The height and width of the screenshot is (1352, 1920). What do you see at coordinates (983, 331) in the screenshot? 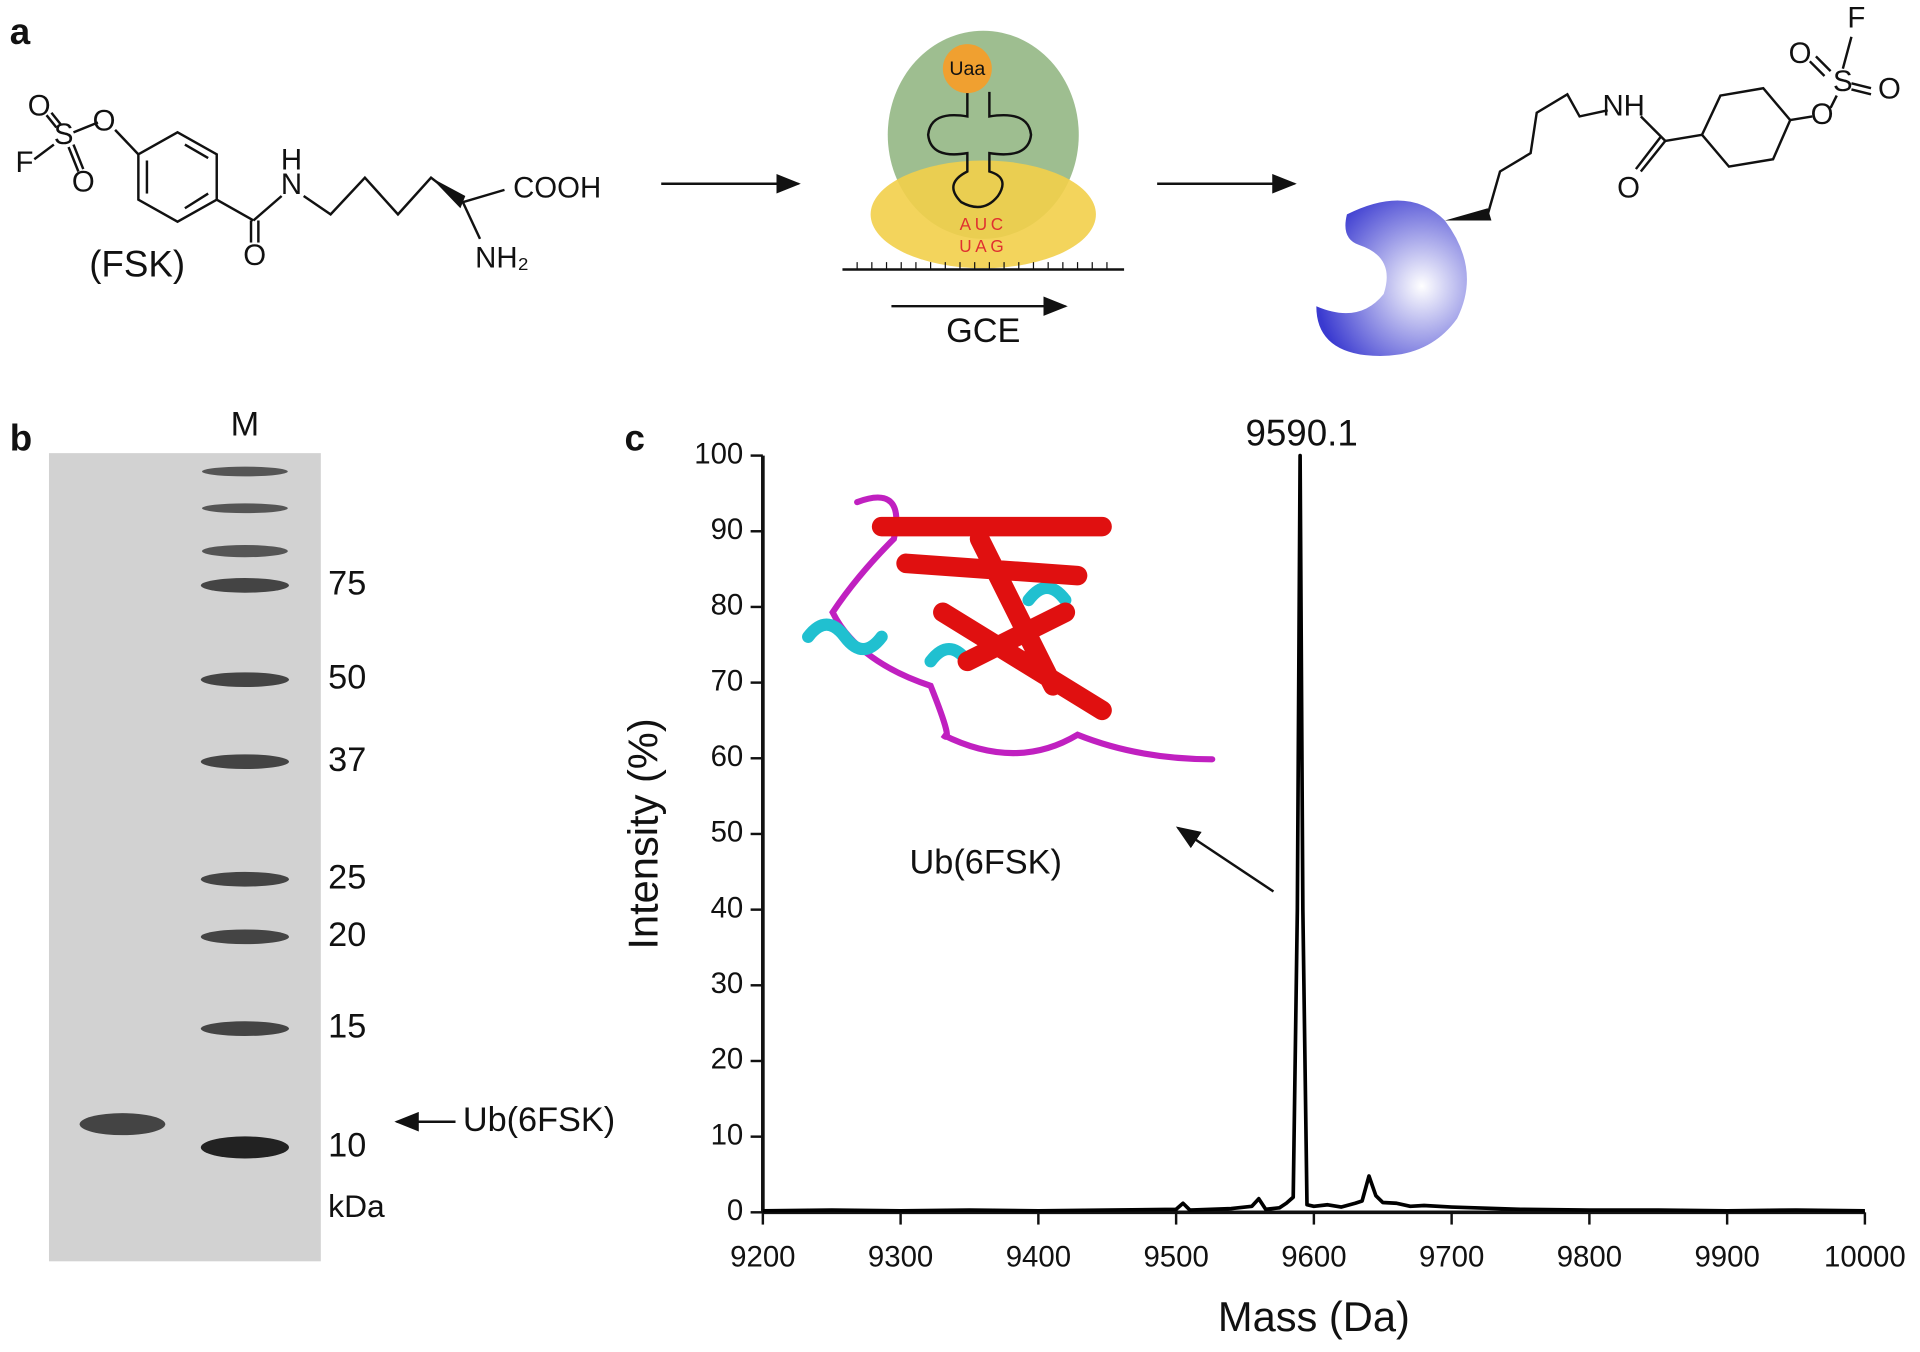
I see `gce-label: GCE` at bounding box center [983, 331].